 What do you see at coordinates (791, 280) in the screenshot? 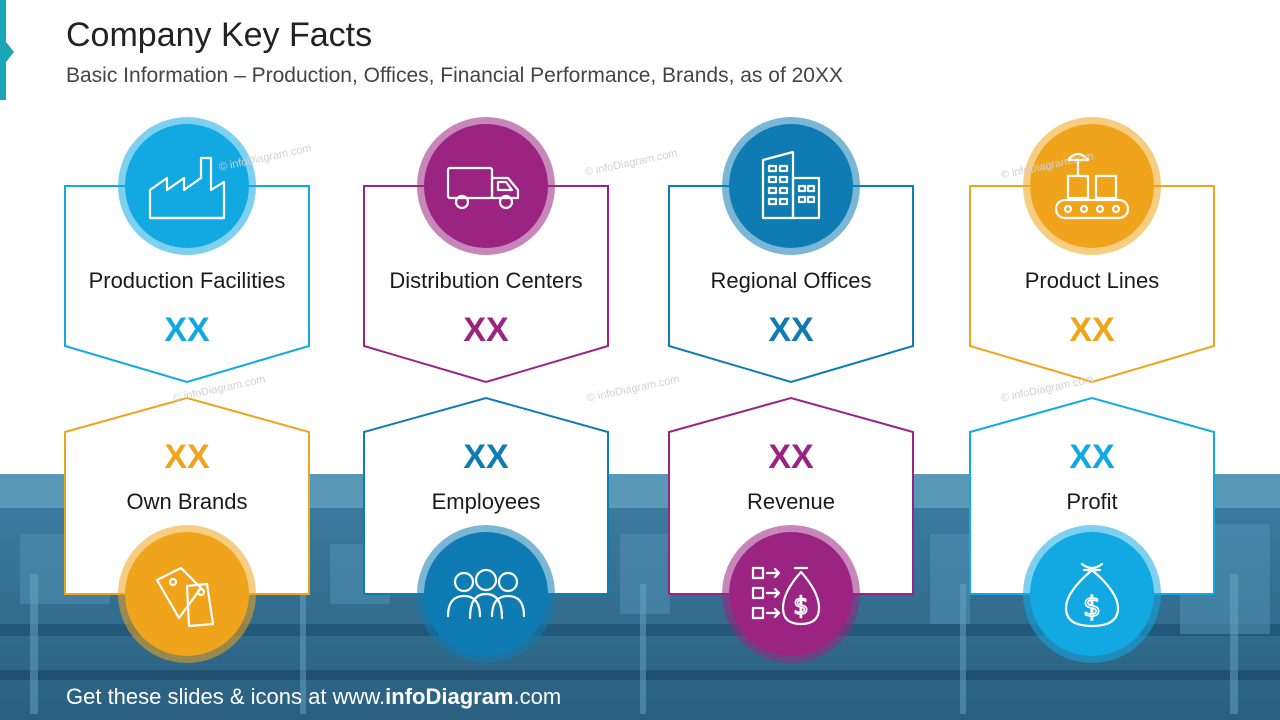
I see `card-label: Regional Offices` at bounding box center [791, 280].